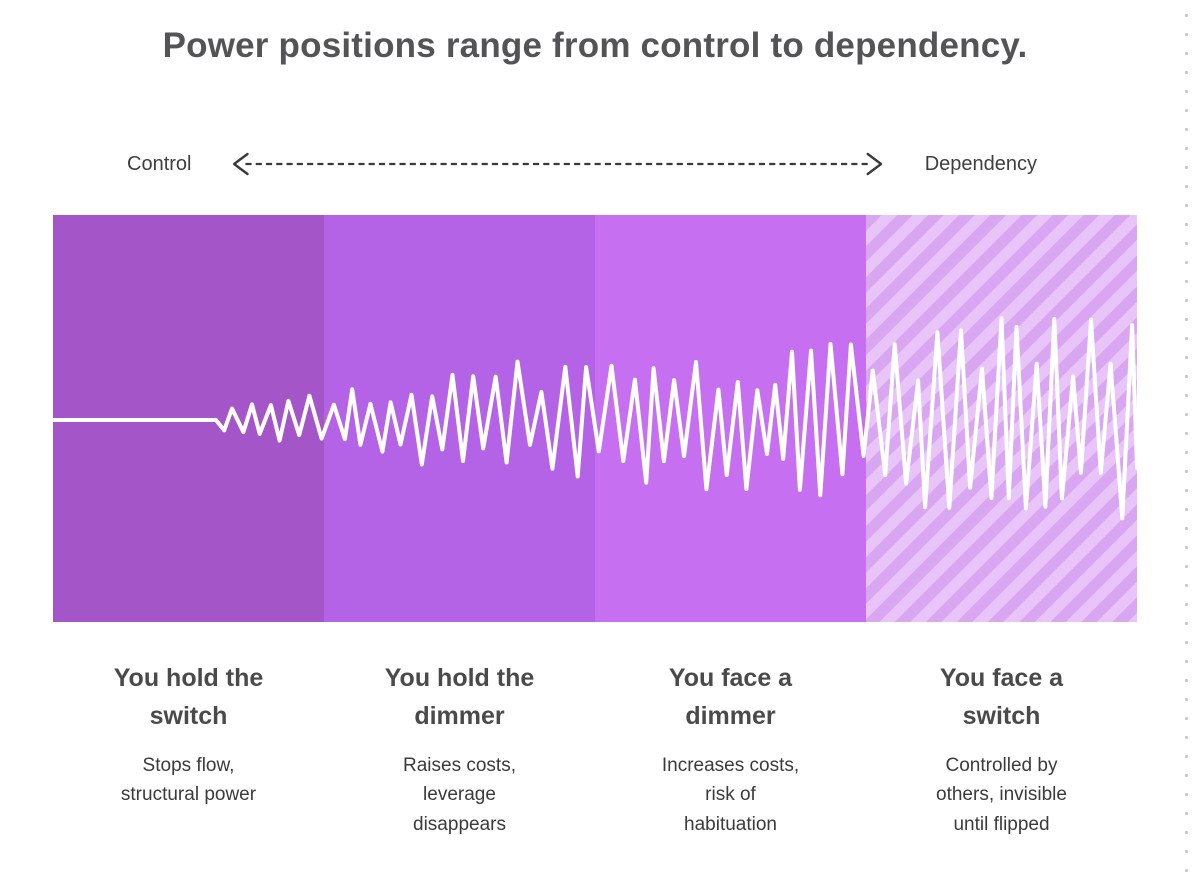 This screenshot has width=1192, height=884. Describe the element at coordinates (1186, 442) in the screenshot. I see `page-edge-dots` at that location.